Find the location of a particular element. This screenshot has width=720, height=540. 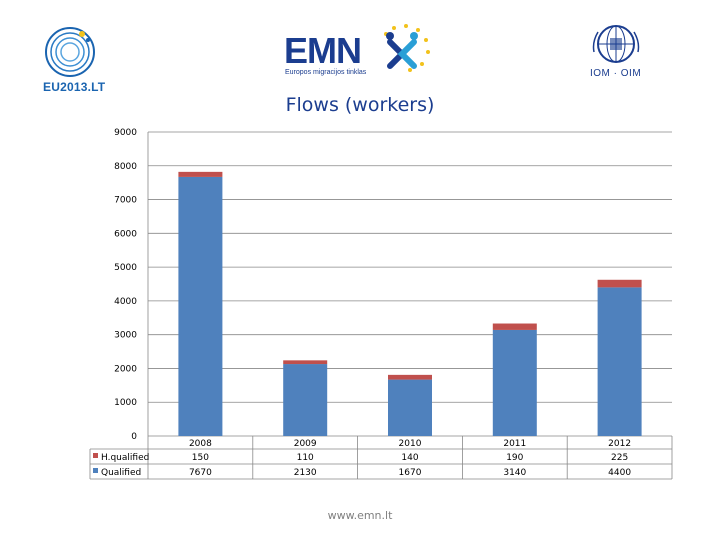

emn-logo-subtitle: Europos migracijos tinklas is located at coordinates (326, 72).